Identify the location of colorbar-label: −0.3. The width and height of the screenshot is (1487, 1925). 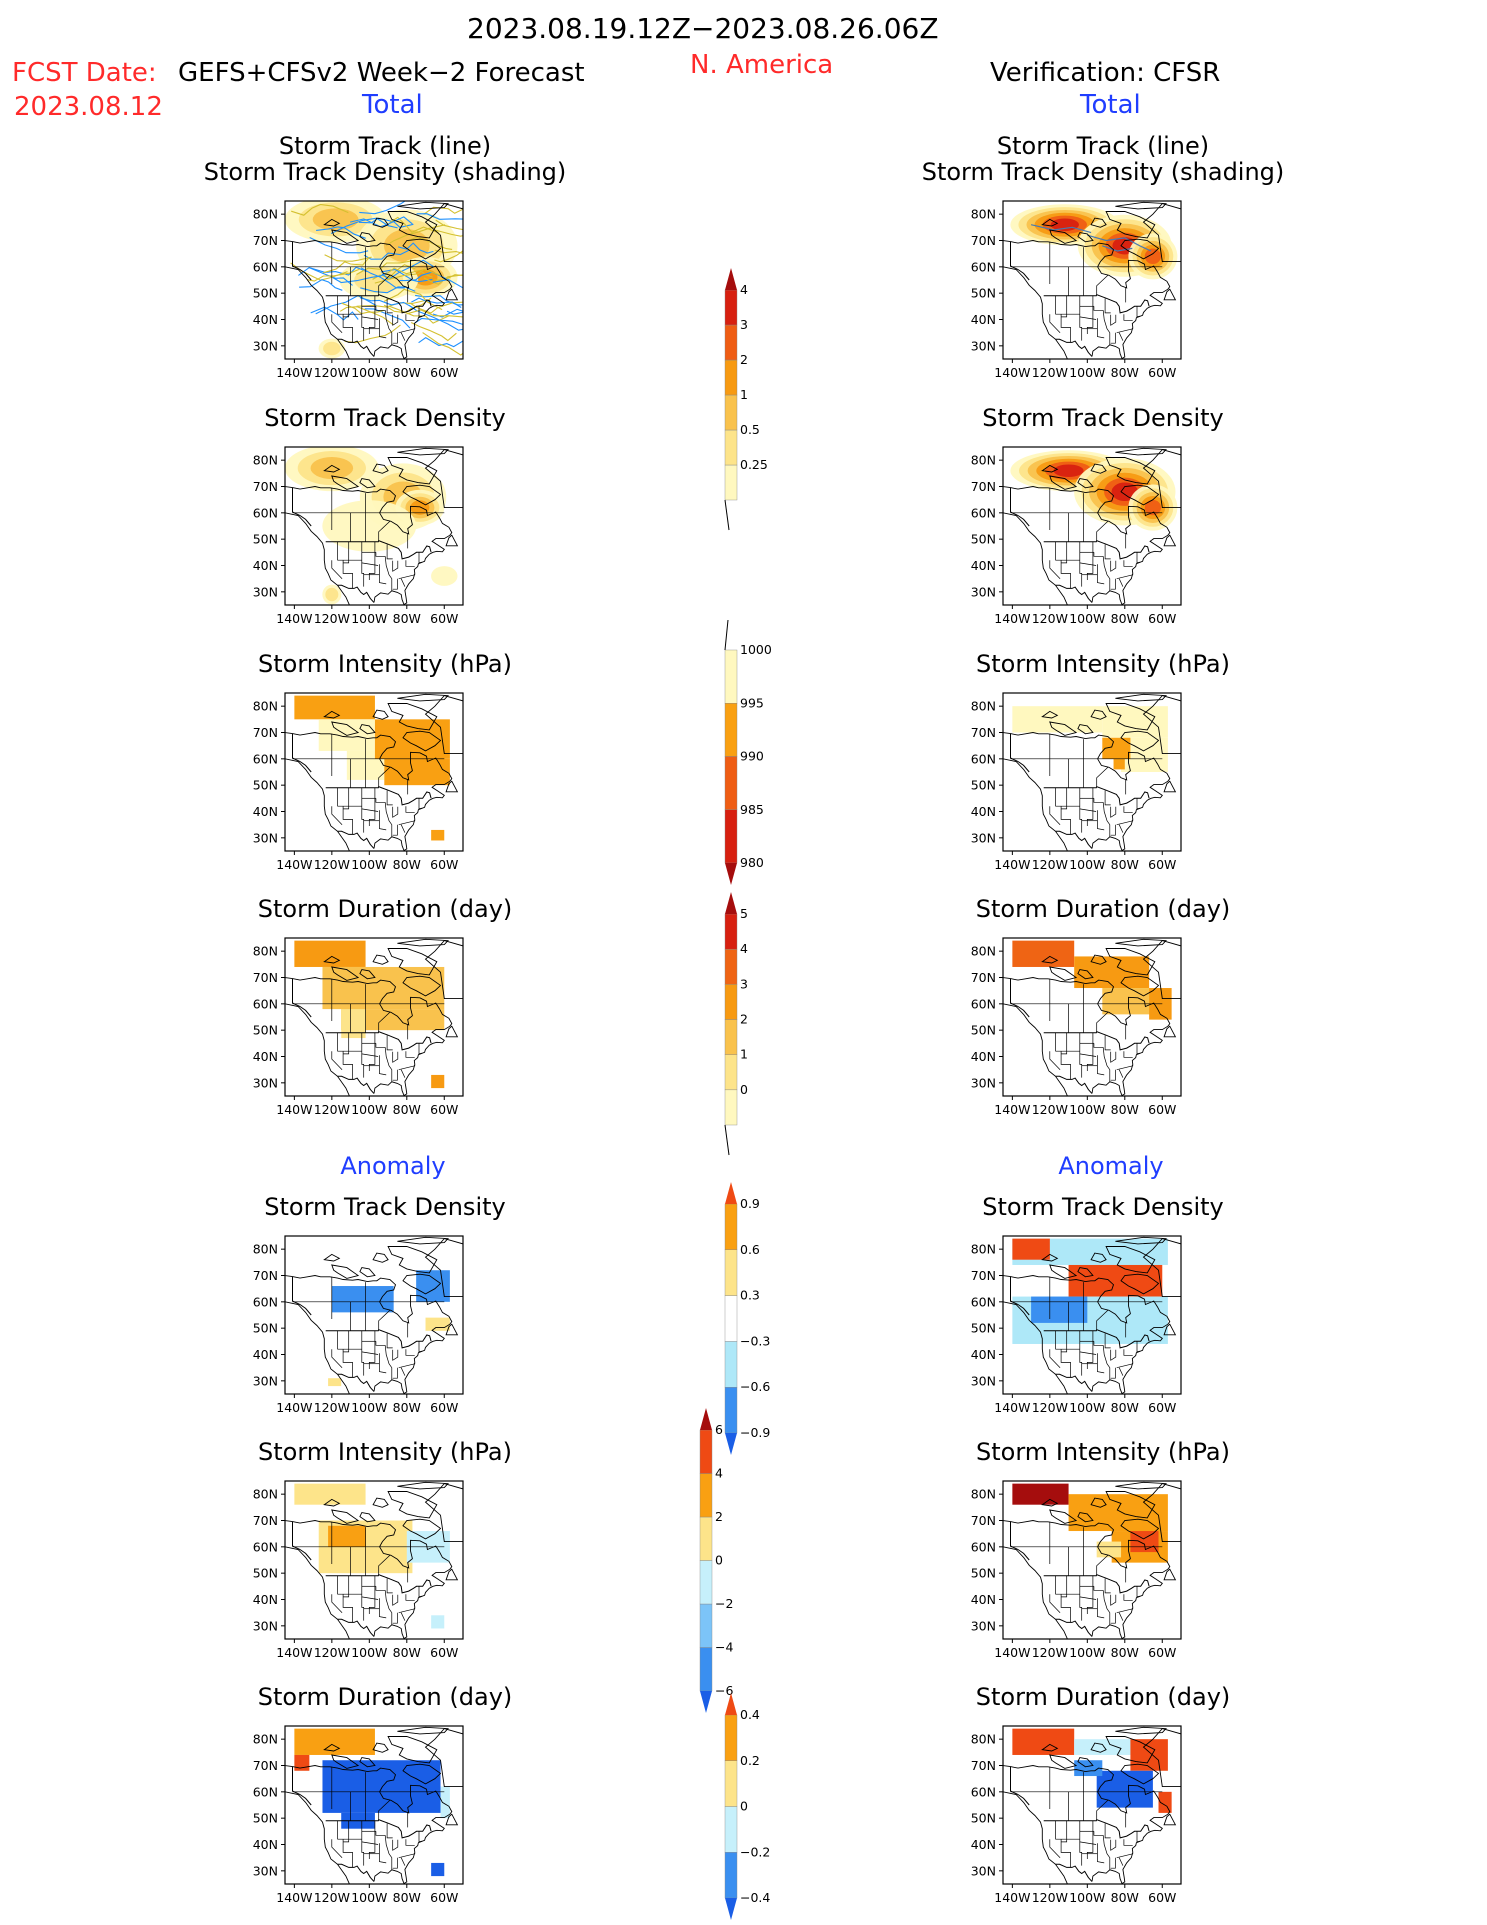
(755, 1340).